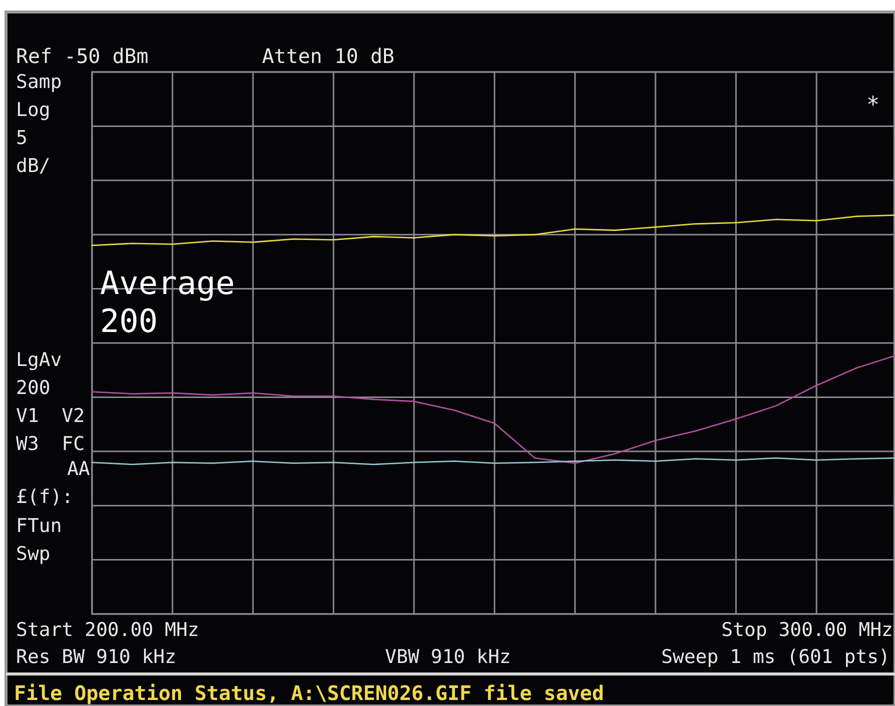  I want to click on text: Log, so click(33, 110).